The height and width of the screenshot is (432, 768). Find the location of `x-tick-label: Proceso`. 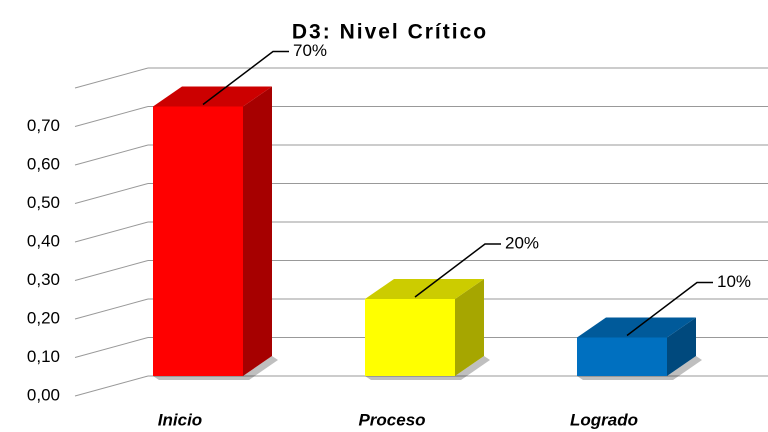

x-tick-label: Proceso is located at coordinates (391, 419).